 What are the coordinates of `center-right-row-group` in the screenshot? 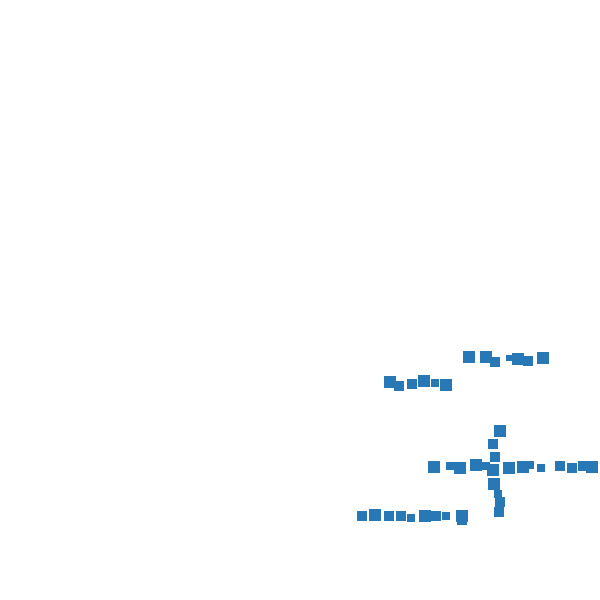 It's located at (513, 466).